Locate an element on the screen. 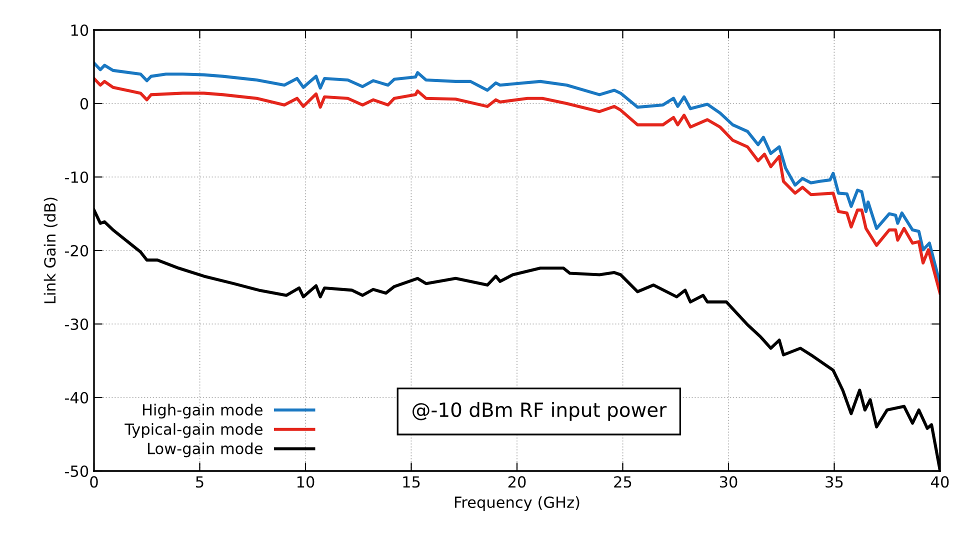 This screenshot has width=960, height=545. y-tick-label: -10 is located at coordinates (76, 177).